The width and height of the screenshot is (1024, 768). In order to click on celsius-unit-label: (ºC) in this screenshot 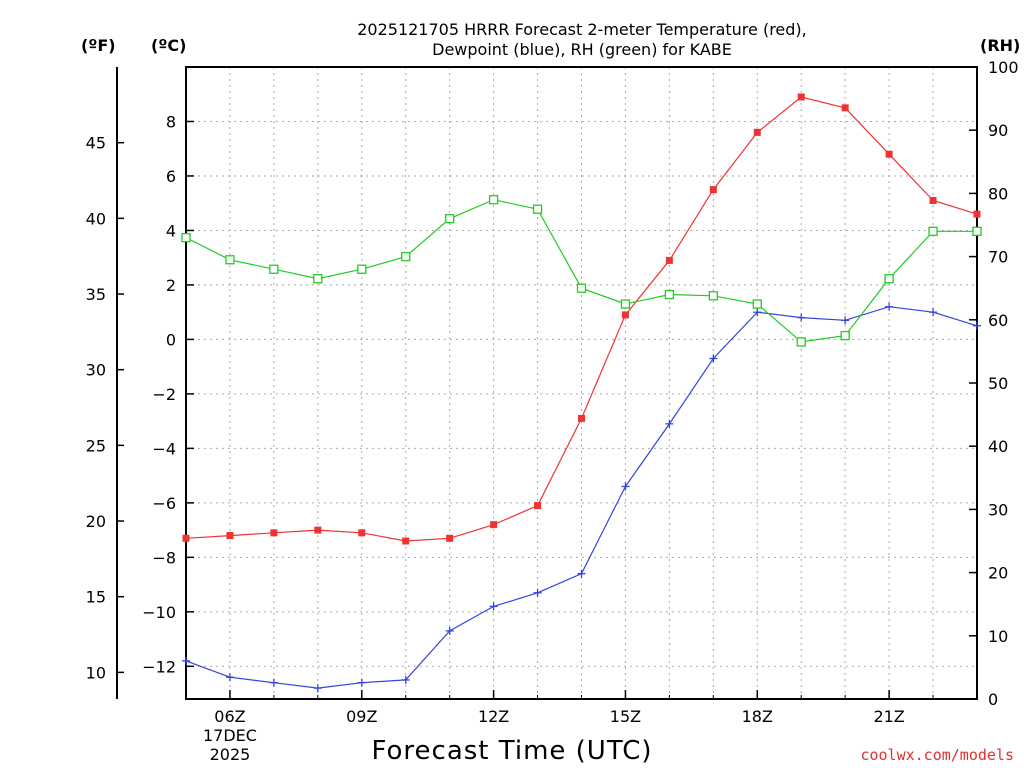, I will do `click(168, 45)`.